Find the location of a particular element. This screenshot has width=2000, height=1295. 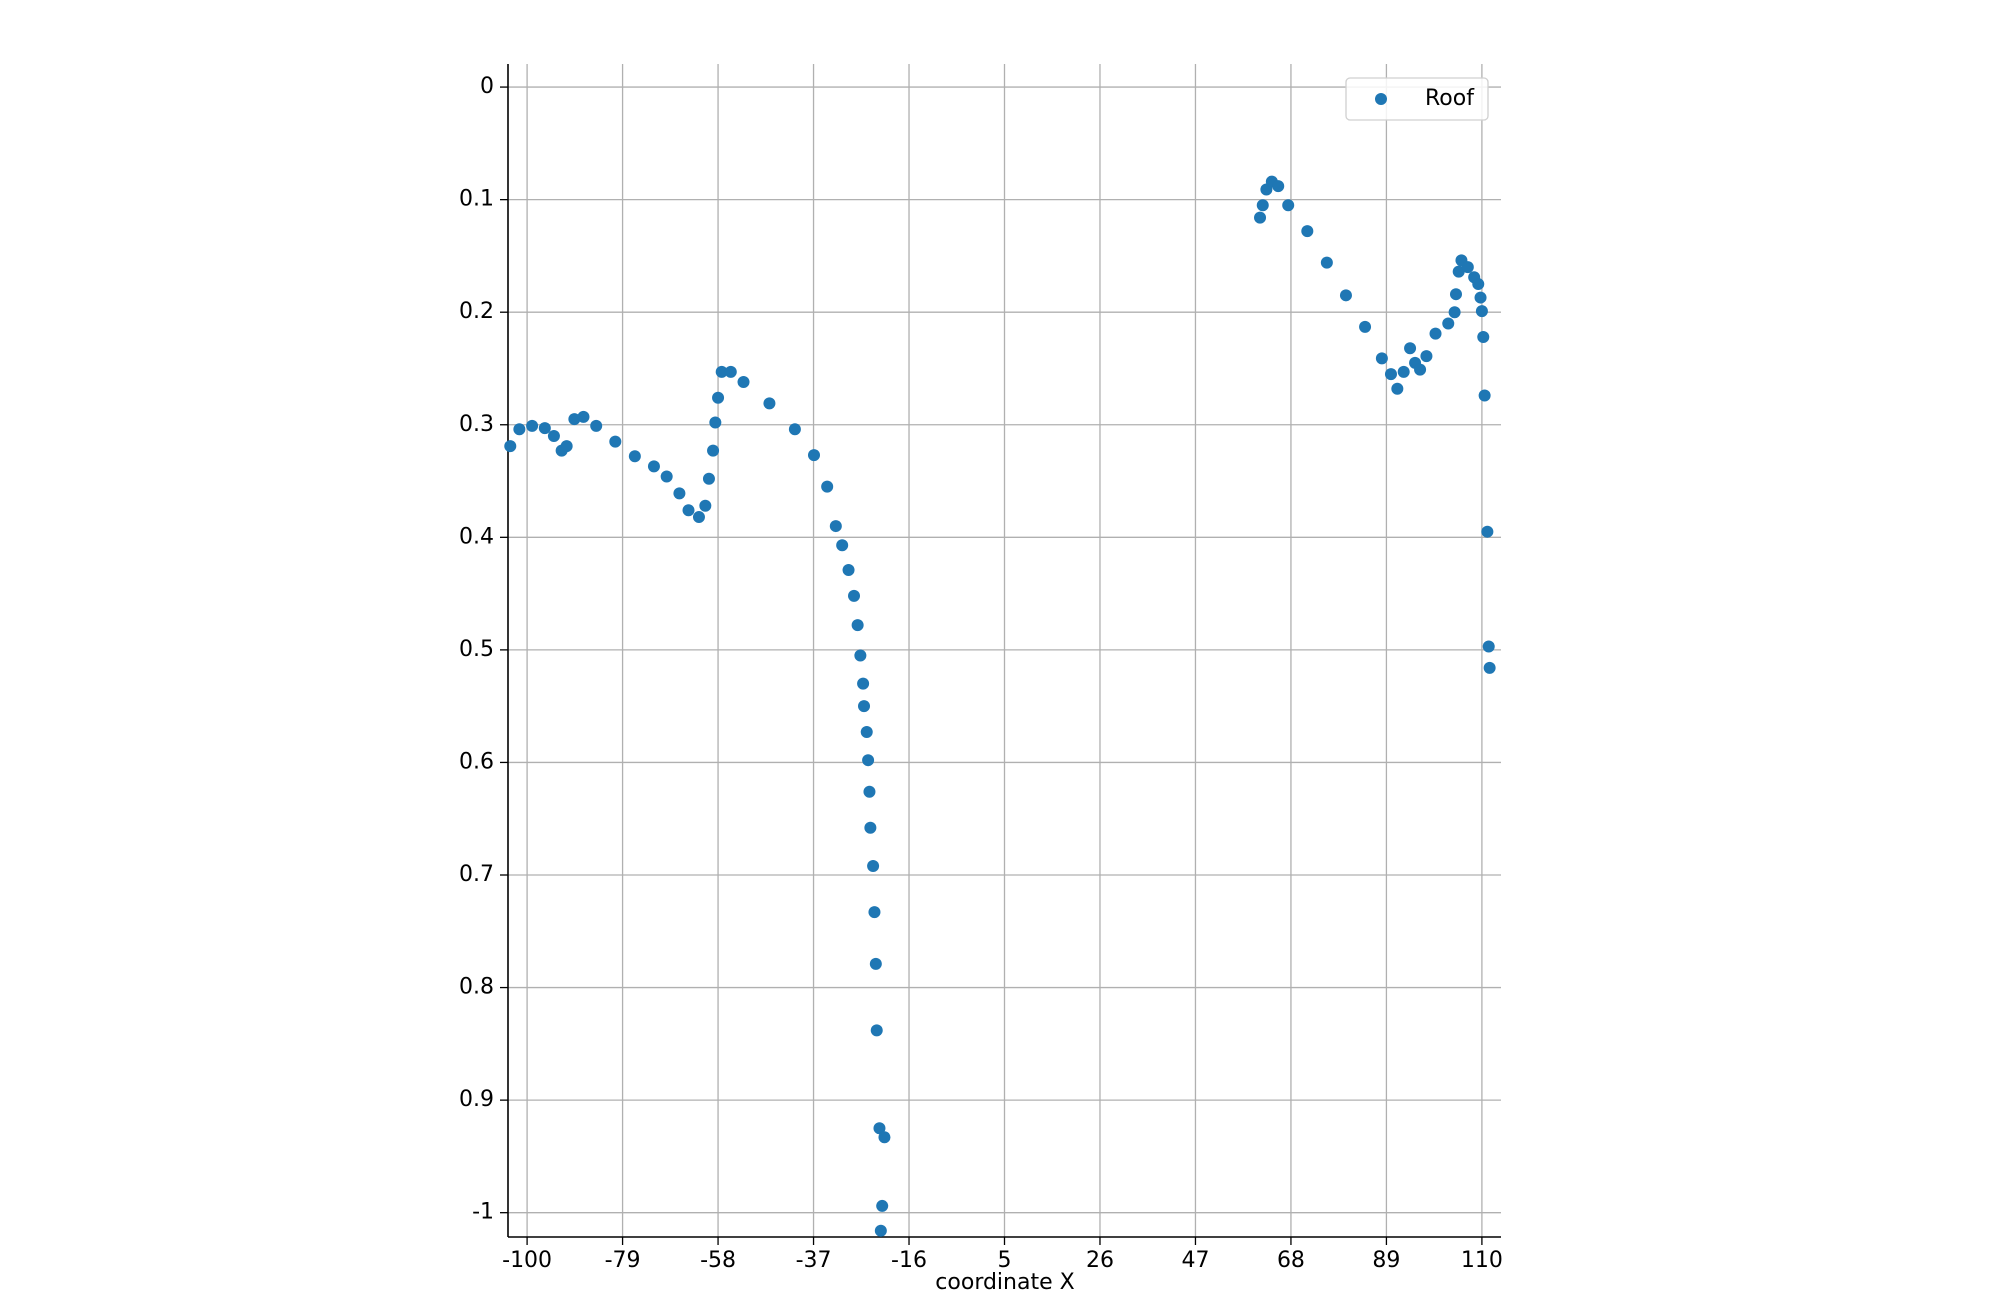

legend-box is located at coordinates (1417, 99).